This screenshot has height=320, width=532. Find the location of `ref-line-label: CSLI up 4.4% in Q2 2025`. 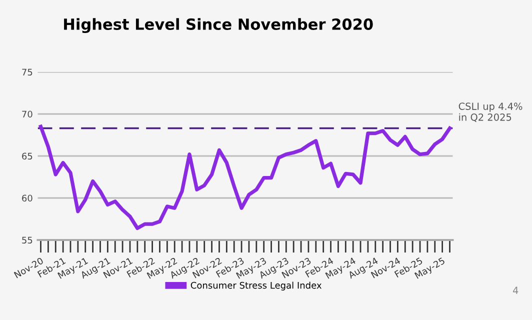

ref-line-label: CSLI up 4.4% in Q2 2025 is located at coordinates (490, 112).